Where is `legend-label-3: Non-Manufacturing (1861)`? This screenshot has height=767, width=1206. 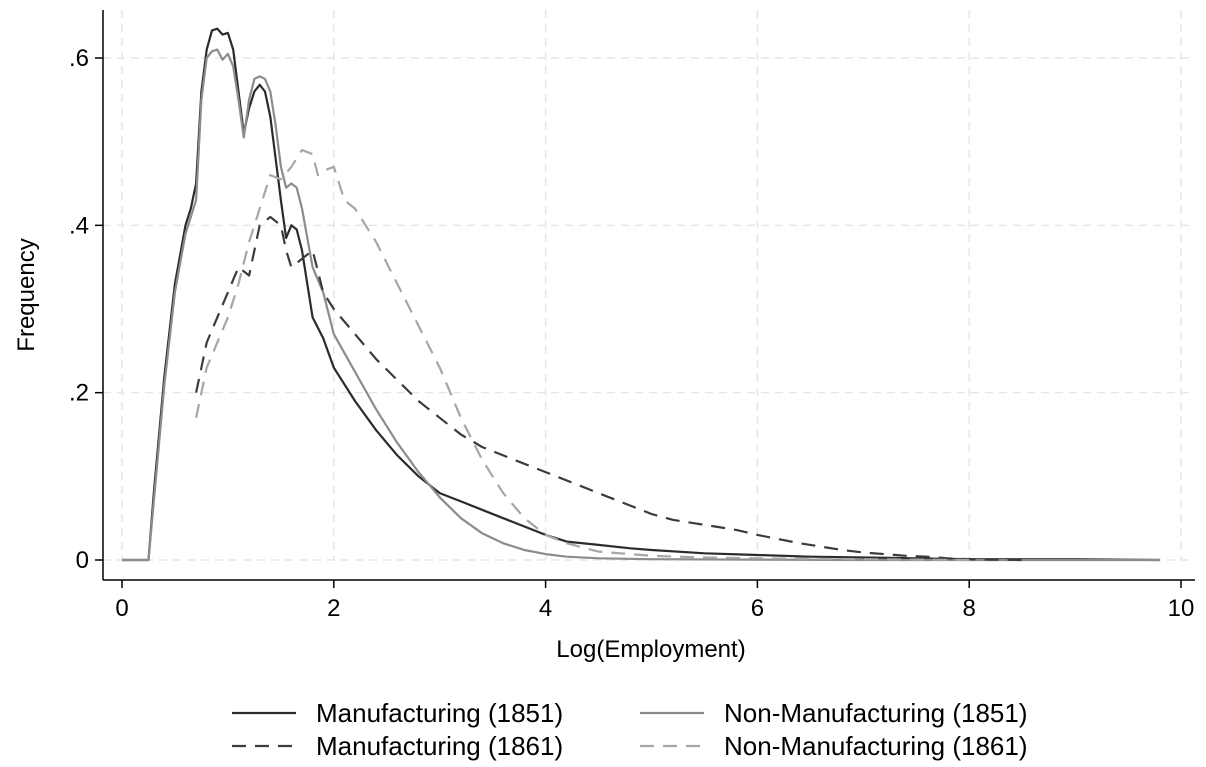
legend-label-3: Non-Manufacturing (1861) is located at coordinates (876, 746).